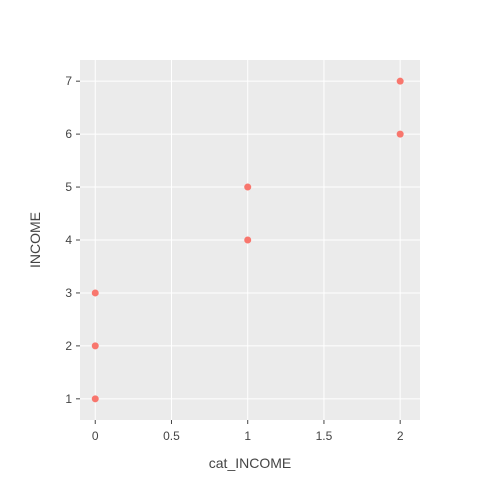 This screenshot has height=500, width=500. Describe the element at coordinates (324, 436) in the screenshot. I see `x-tick-label: 1.5` at that location.